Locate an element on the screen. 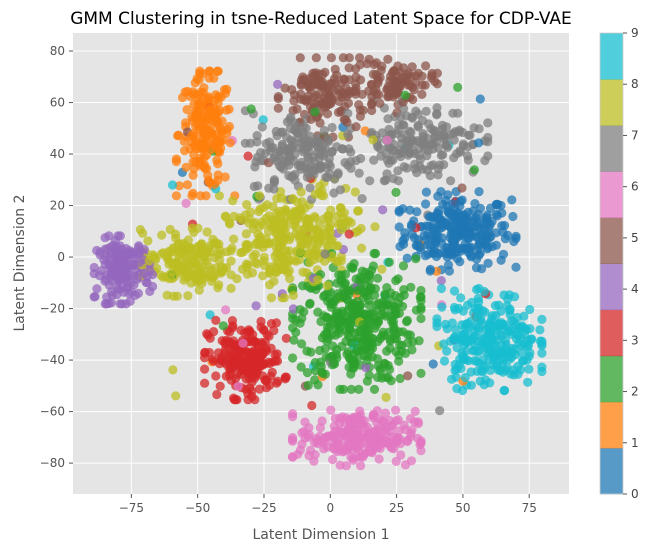 This screenshot has height=552, width=651. y-tick-label: 80 is located at coordinates (57, 51).